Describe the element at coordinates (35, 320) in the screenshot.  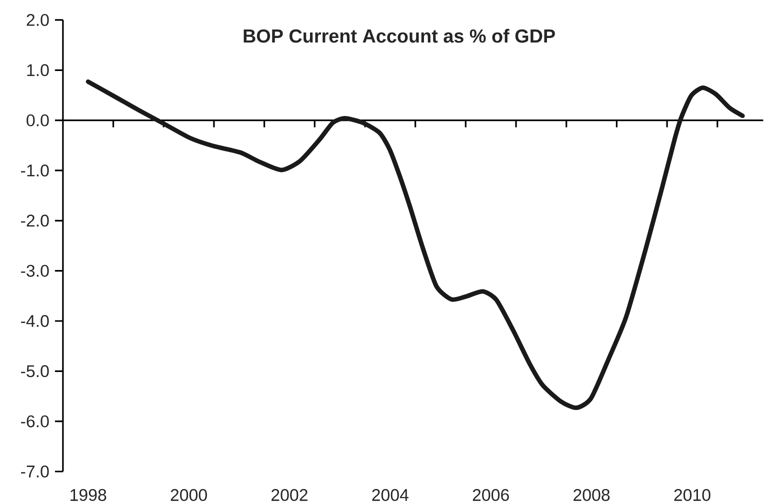
I see `y-tick-label: -4.0` at that location.